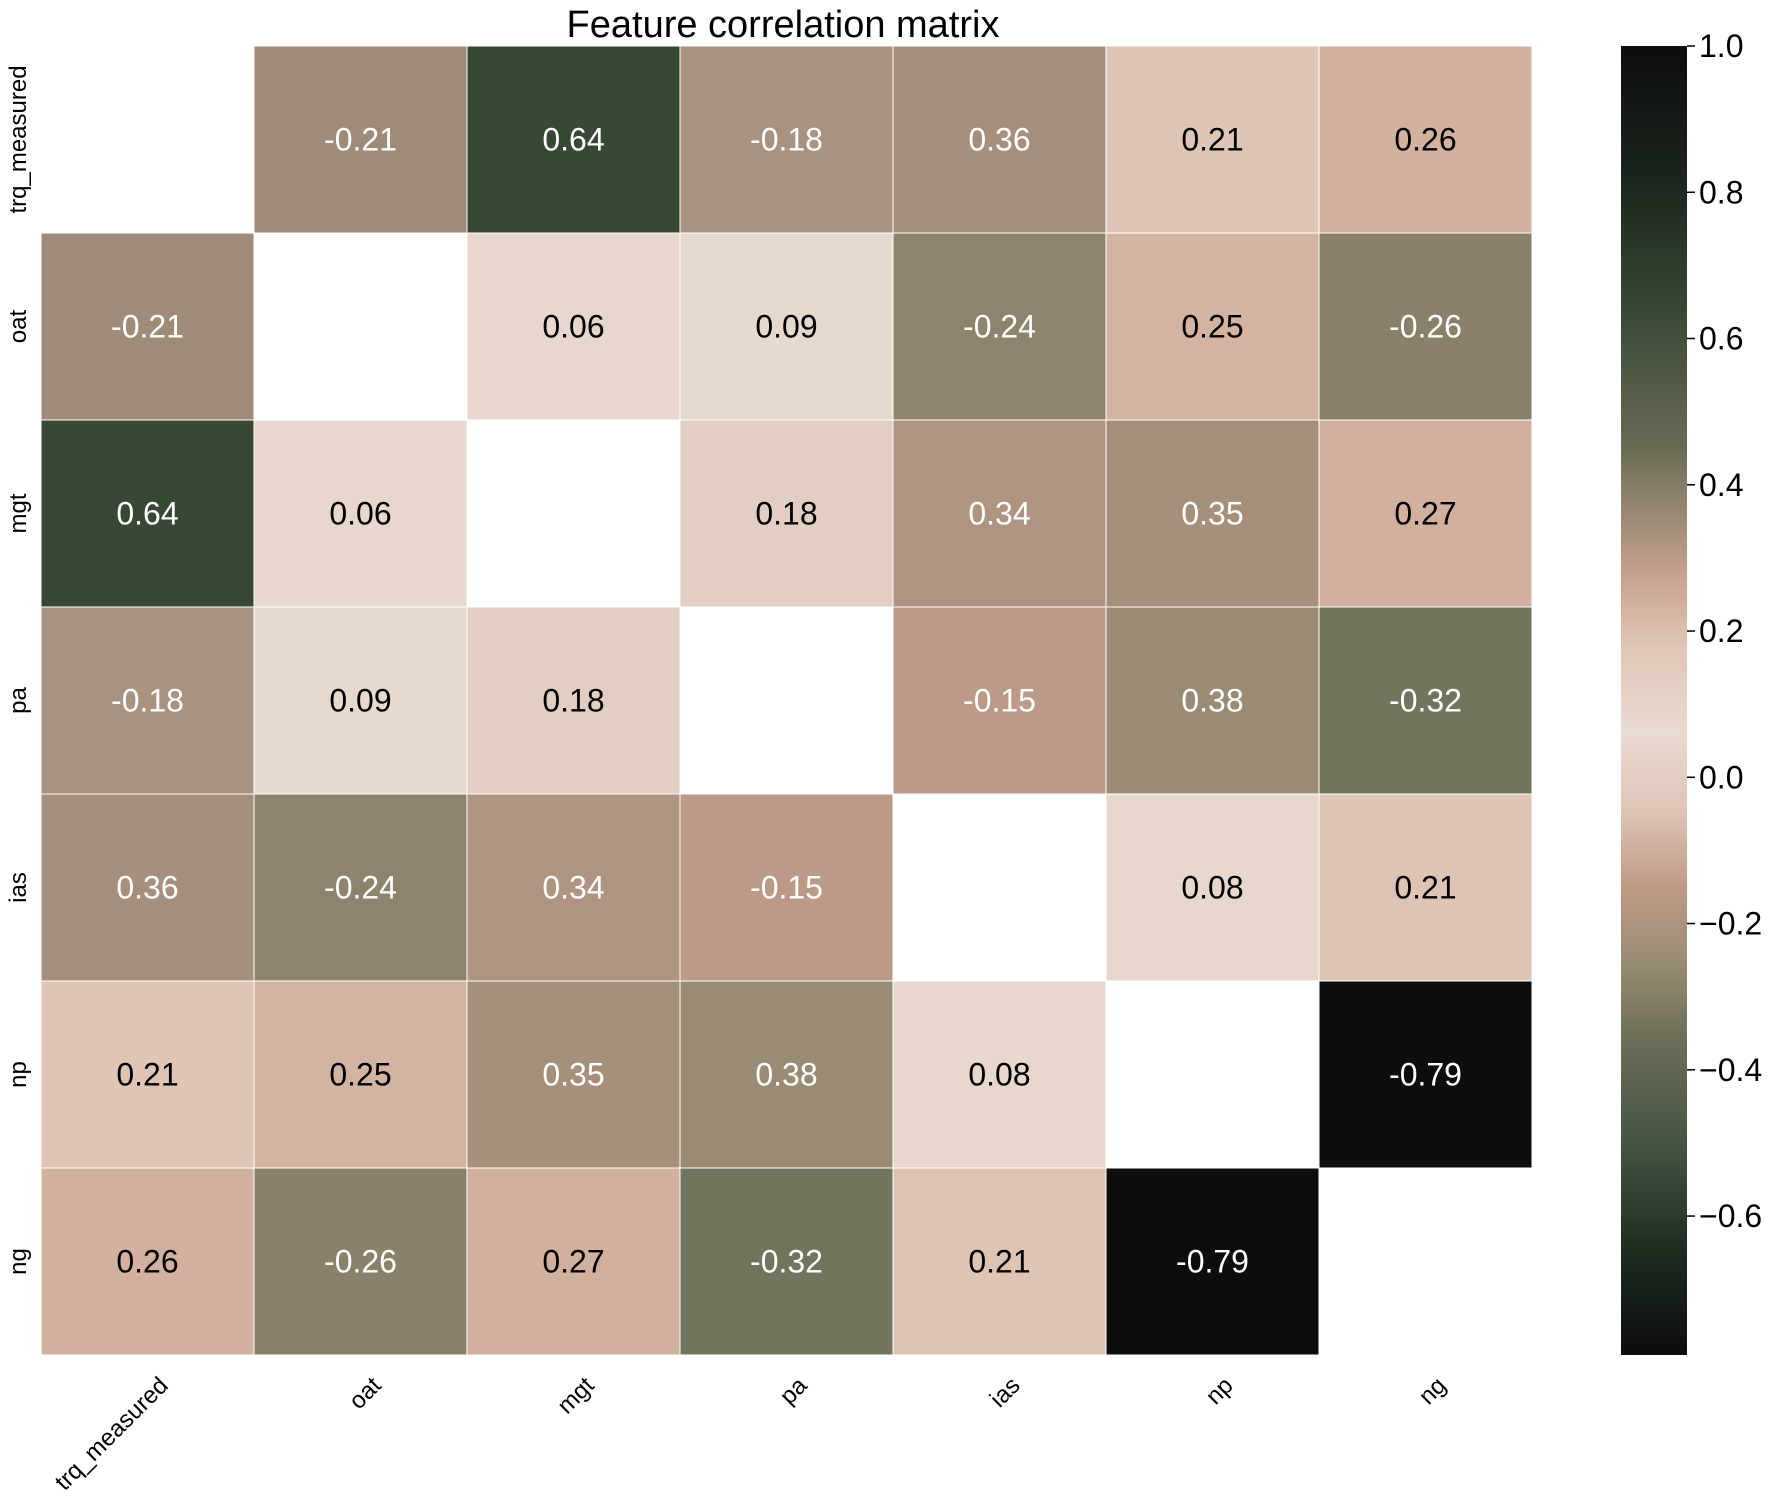  I want to click on cell-value-label: 0.25, so click(1212, 327).